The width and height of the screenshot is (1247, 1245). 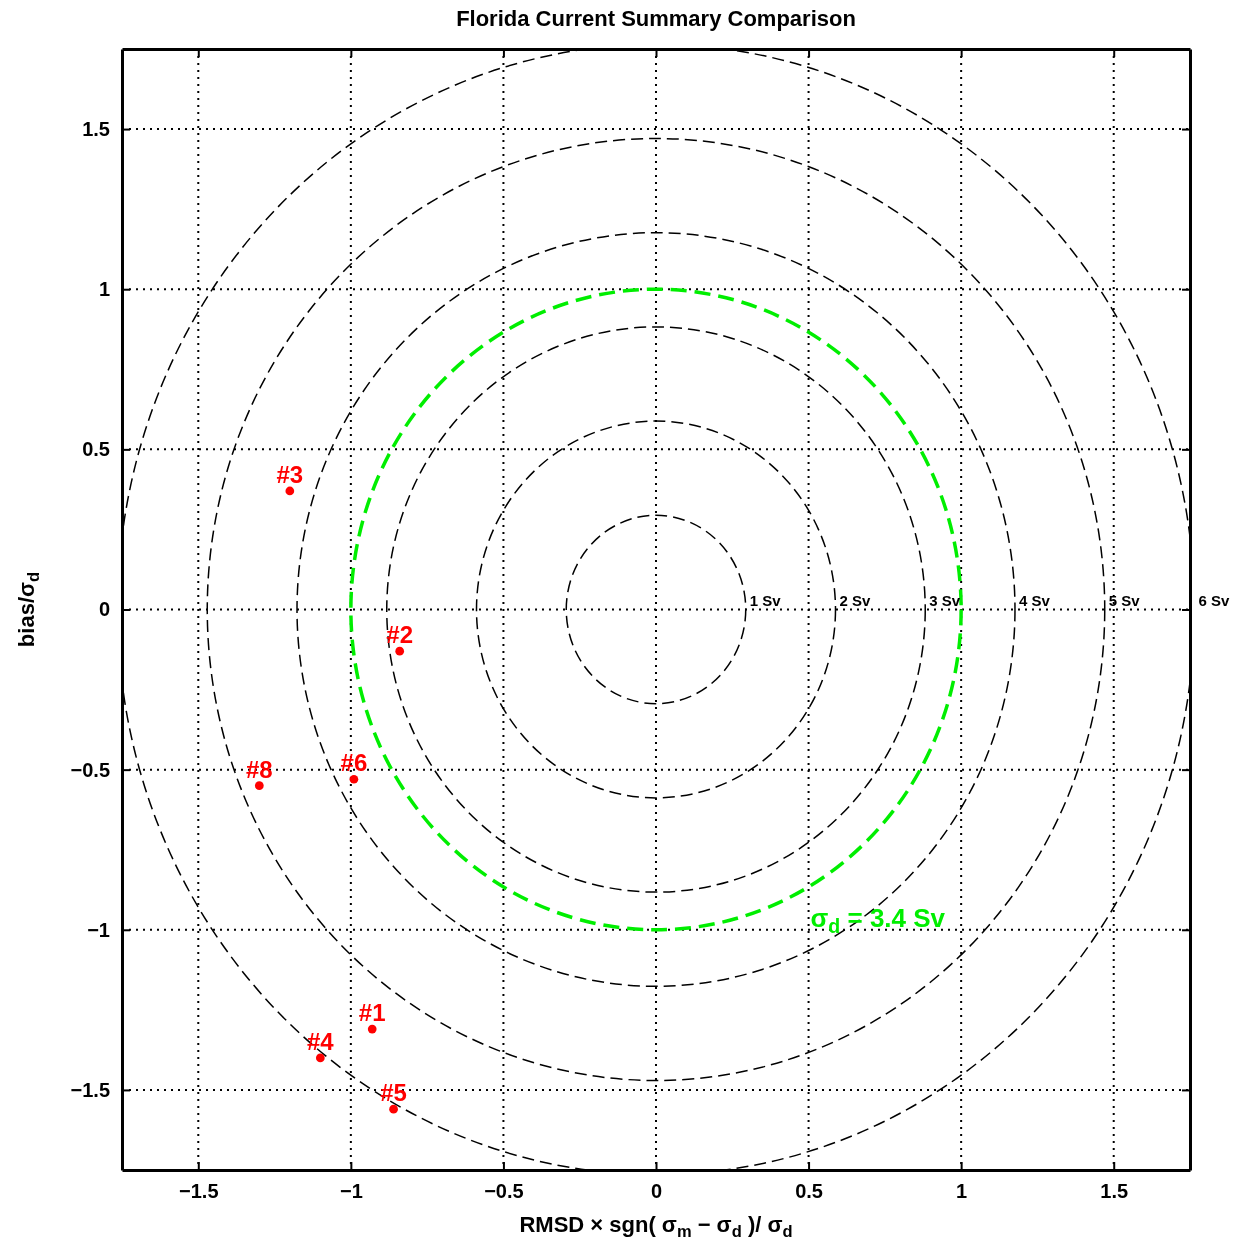 I want to click on x-tick-label: 1.5, so click(x=1114, y=1191).